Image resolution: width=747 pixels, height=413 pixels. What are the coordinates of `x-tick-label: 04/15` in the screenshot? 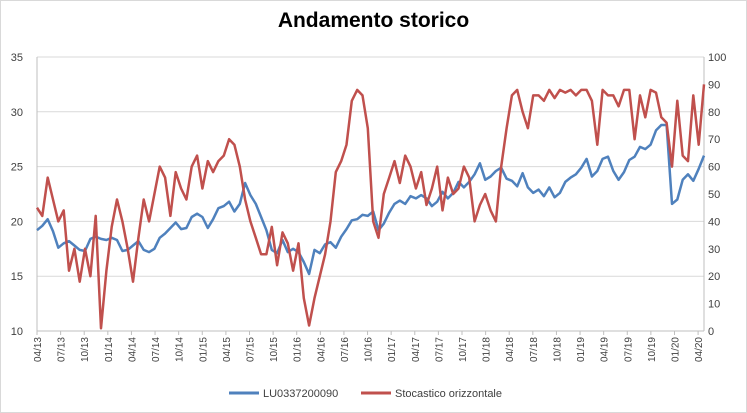 It's located at (227, 349).